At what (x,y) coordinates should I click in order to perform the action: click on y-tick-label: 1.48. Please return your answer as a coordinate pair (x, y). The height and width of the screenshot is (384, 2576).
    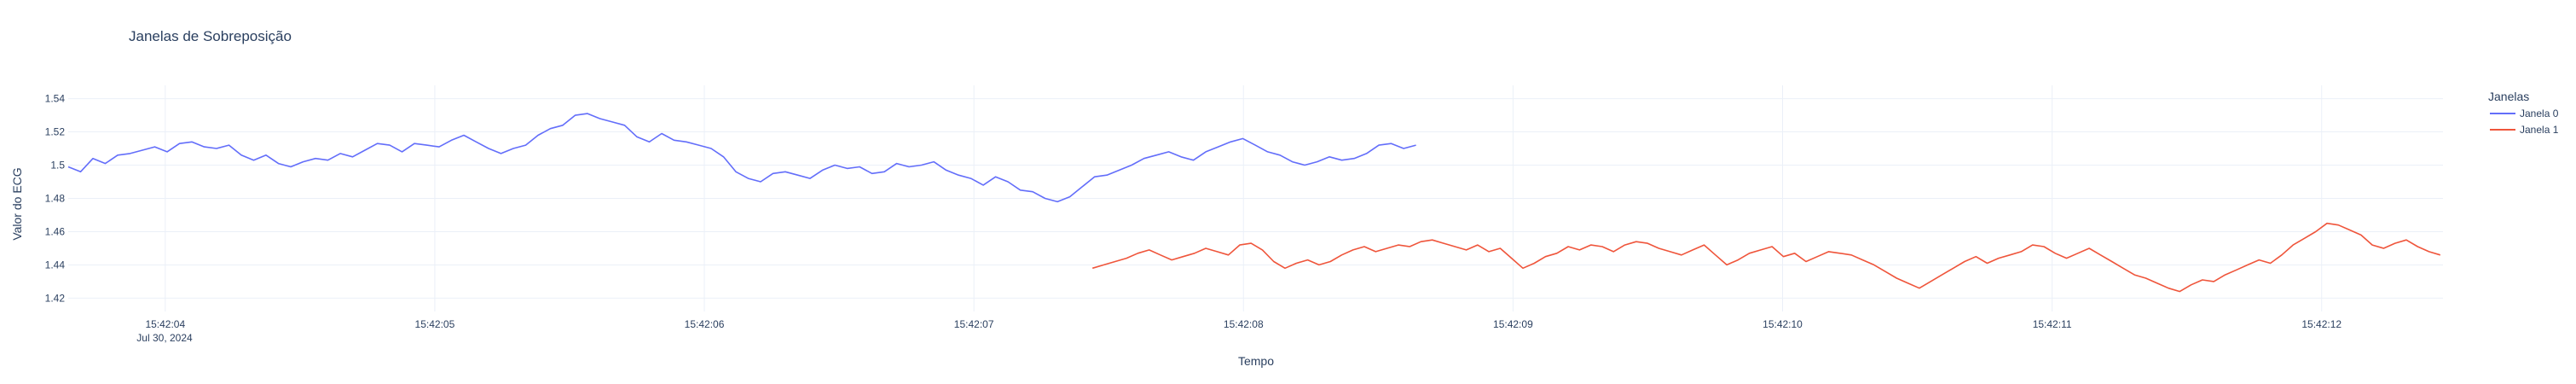
    Looking at the image, I should click on (55, 199).